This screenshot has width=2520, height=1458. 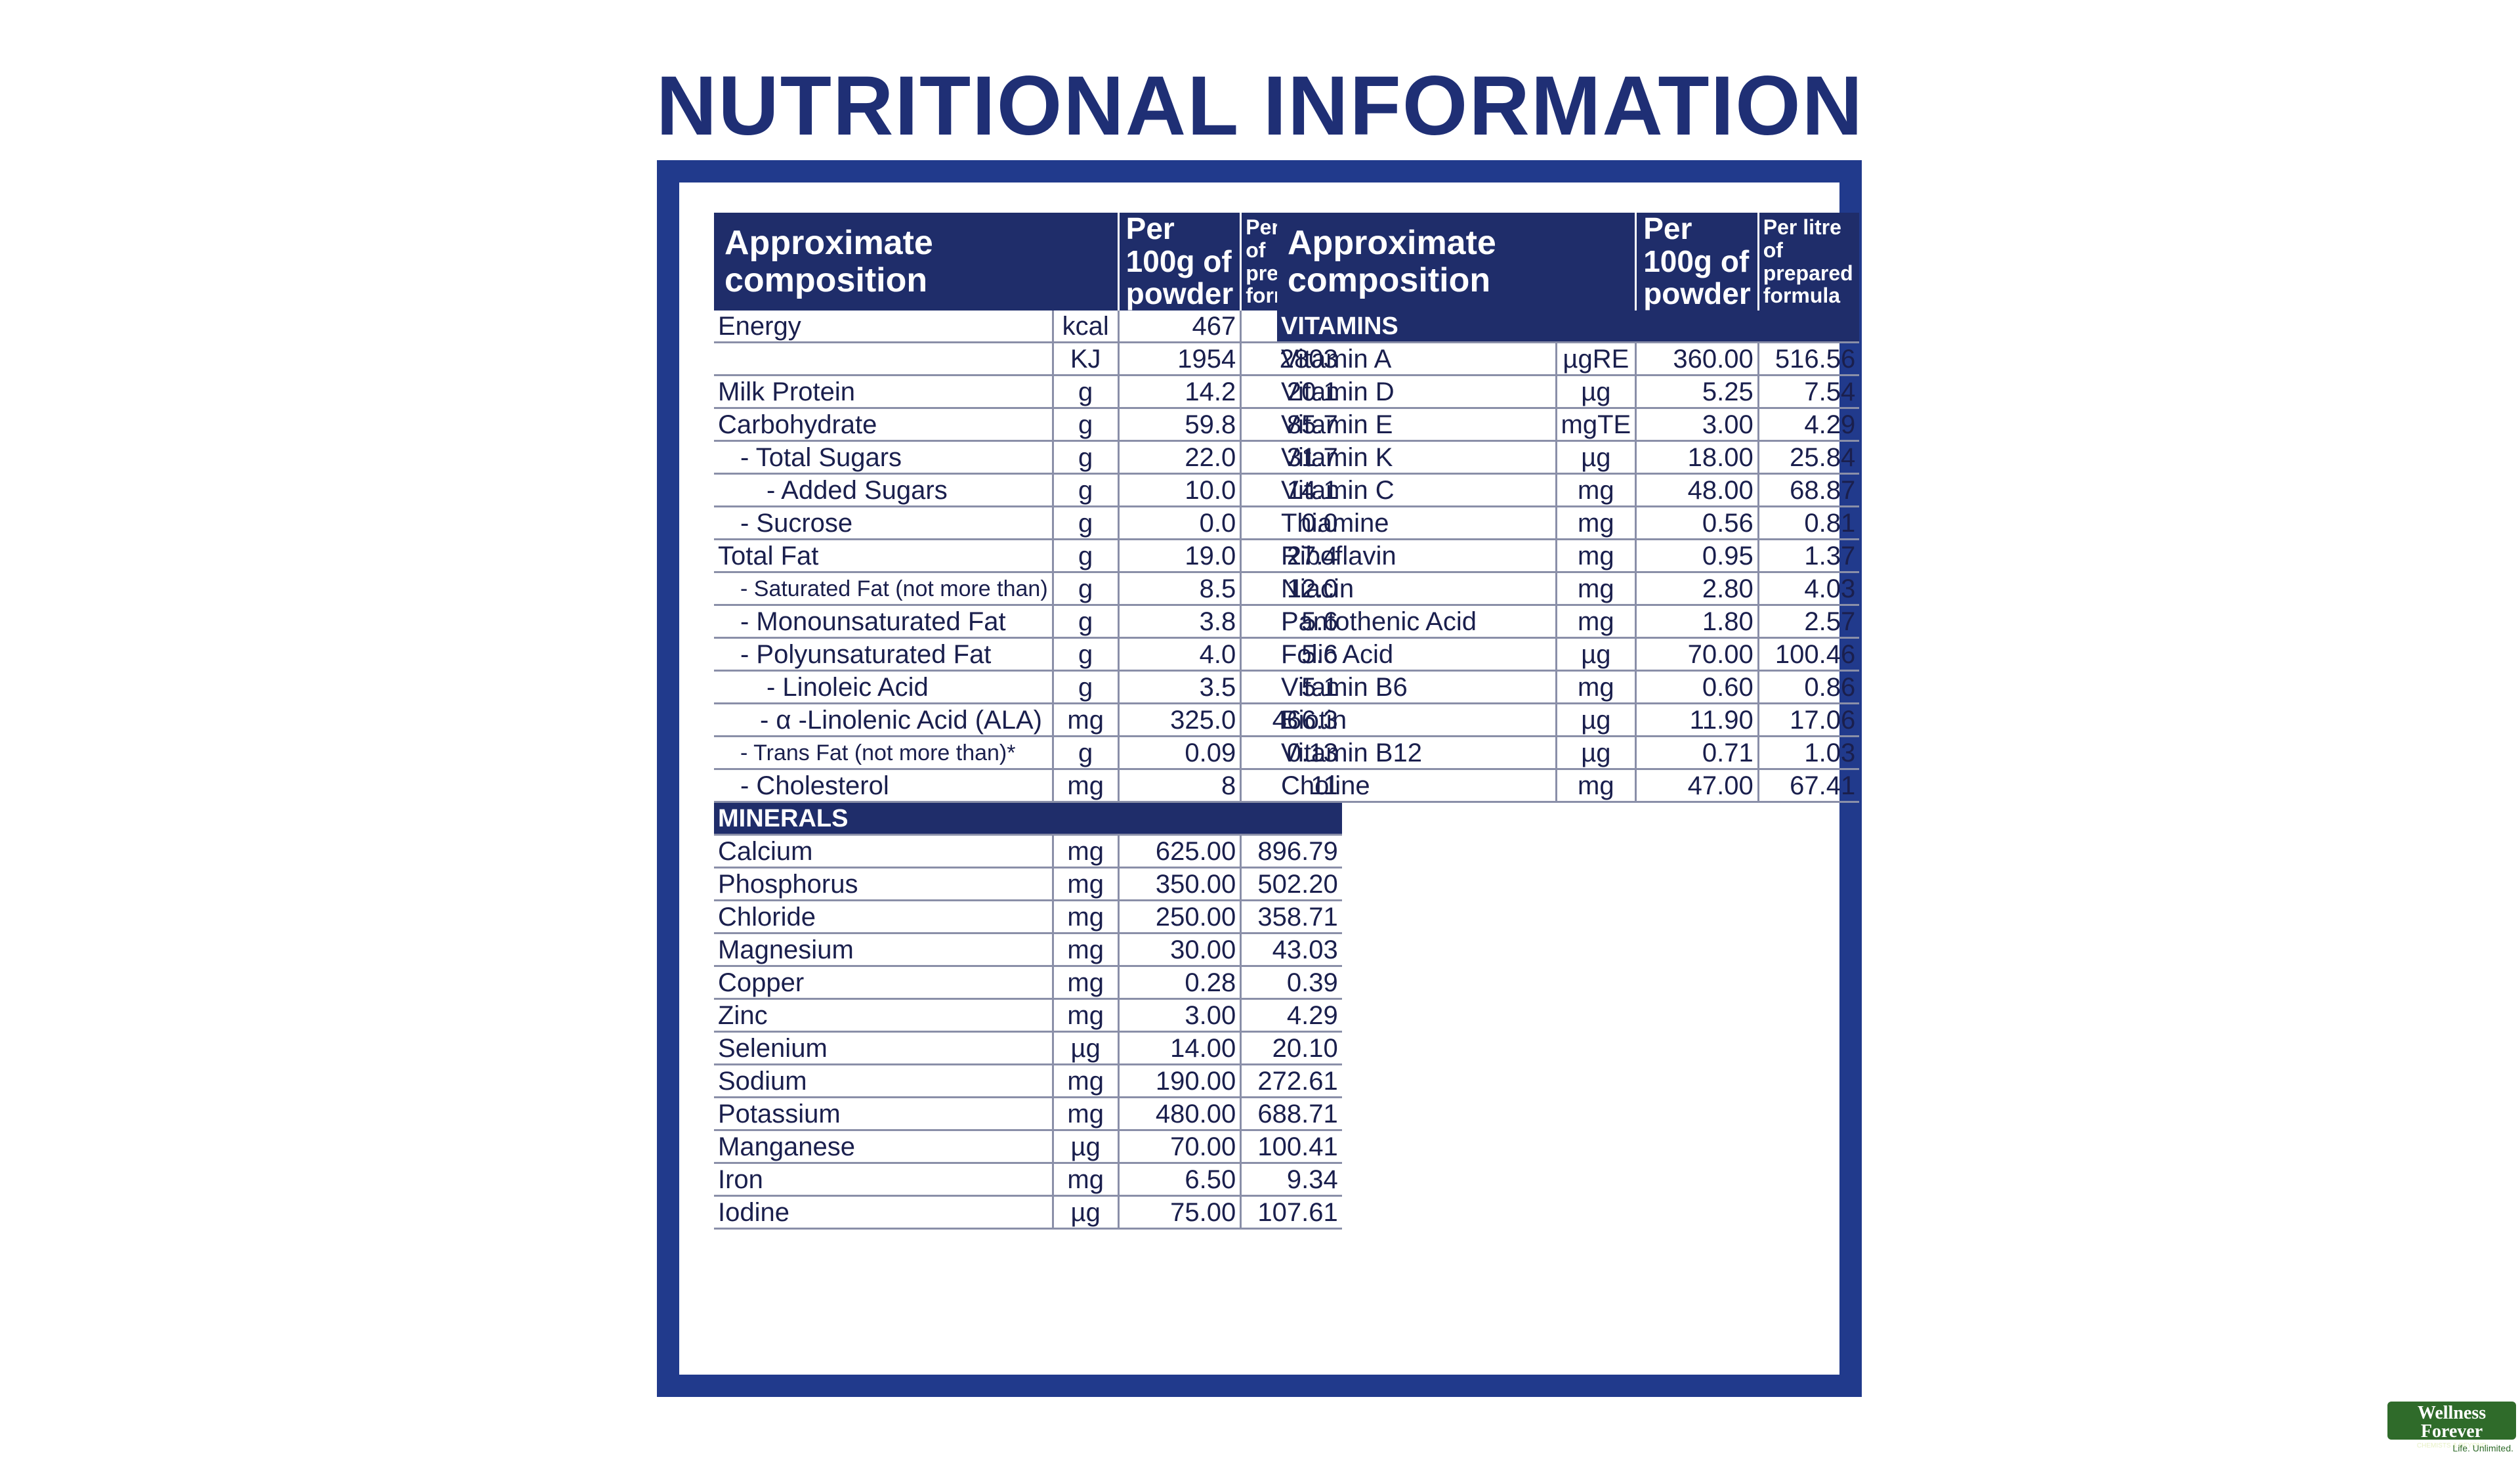 I want to click on nutrient-name: - Added Sugars, so click(x=884, y=490).